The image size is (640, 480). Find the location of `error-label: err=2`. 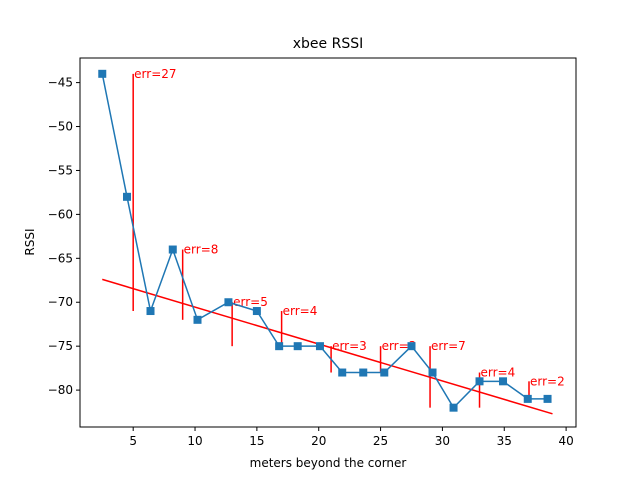

error-label: err=2 is located at coordinates (547, 381).